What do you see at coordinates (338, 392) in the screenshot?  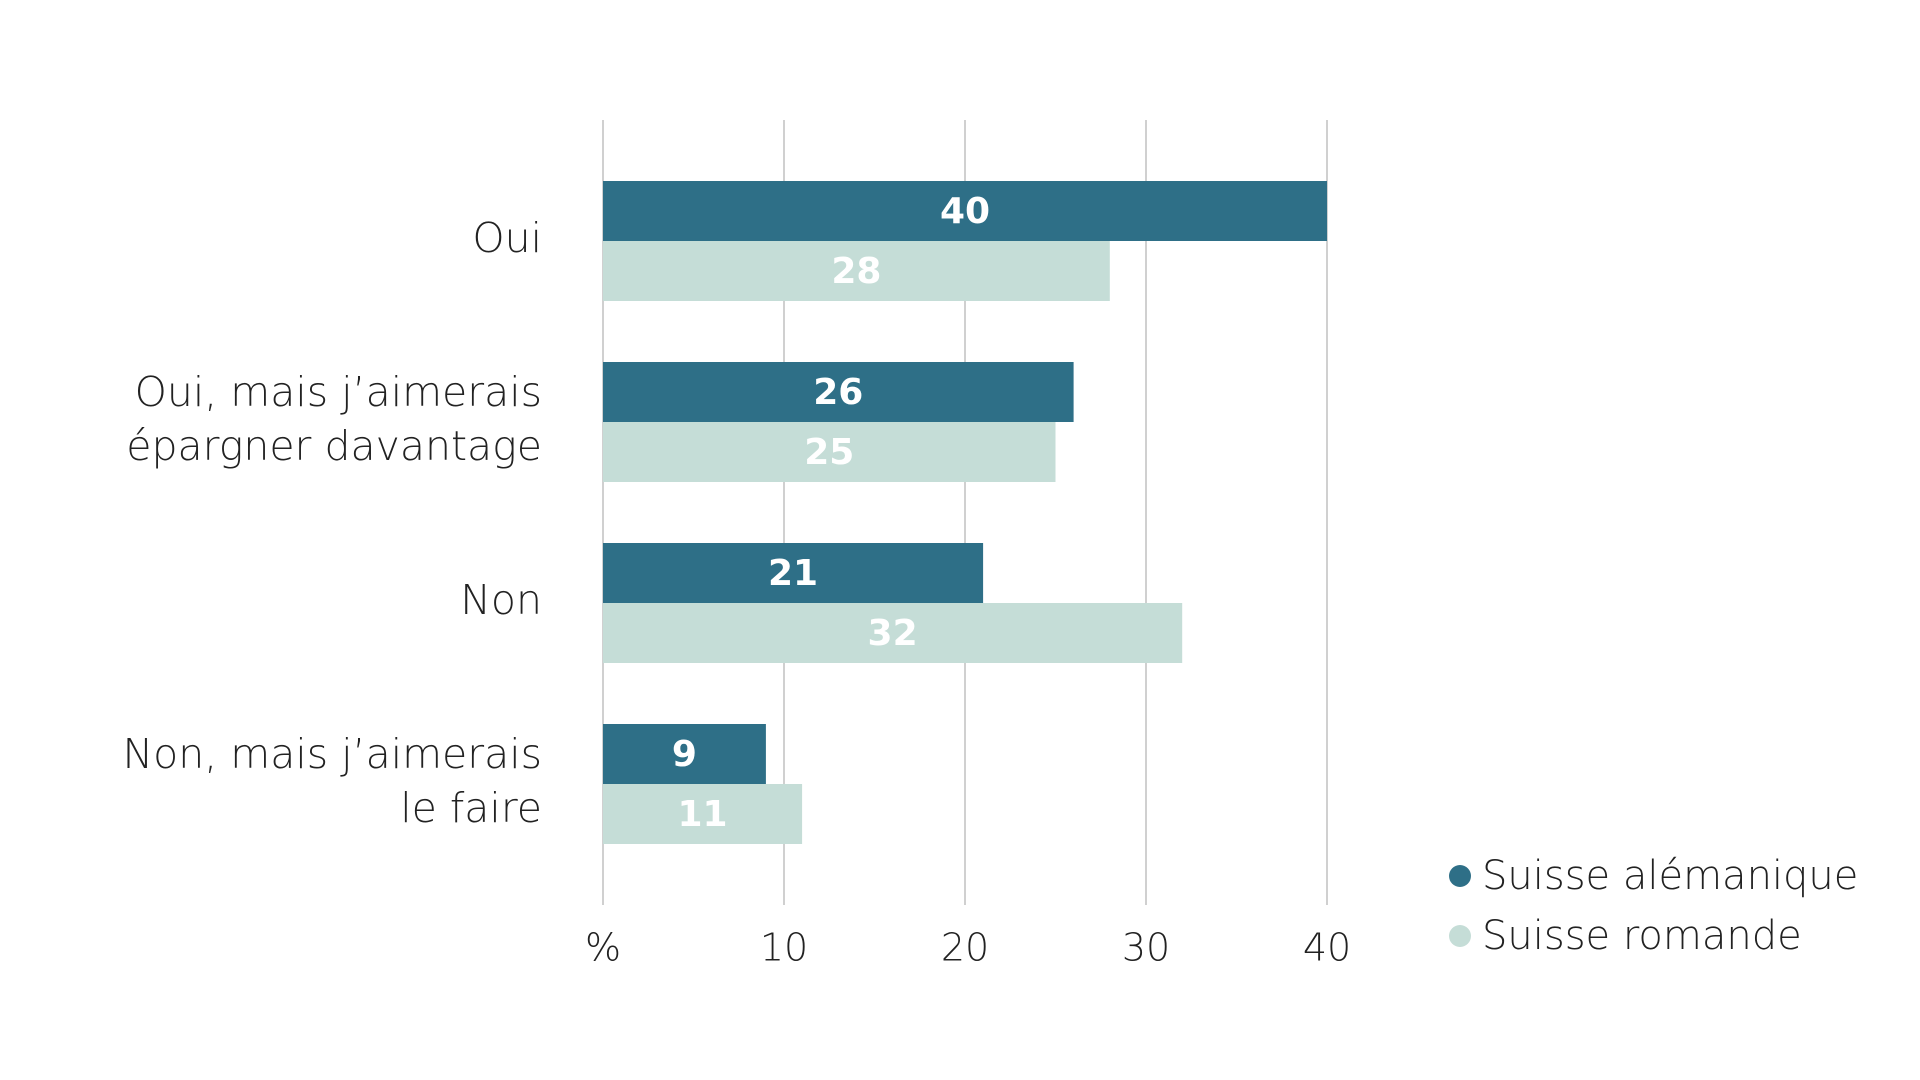 I see `category-label: Oui, mais j’aimerais` at bounding box center [338, 392].